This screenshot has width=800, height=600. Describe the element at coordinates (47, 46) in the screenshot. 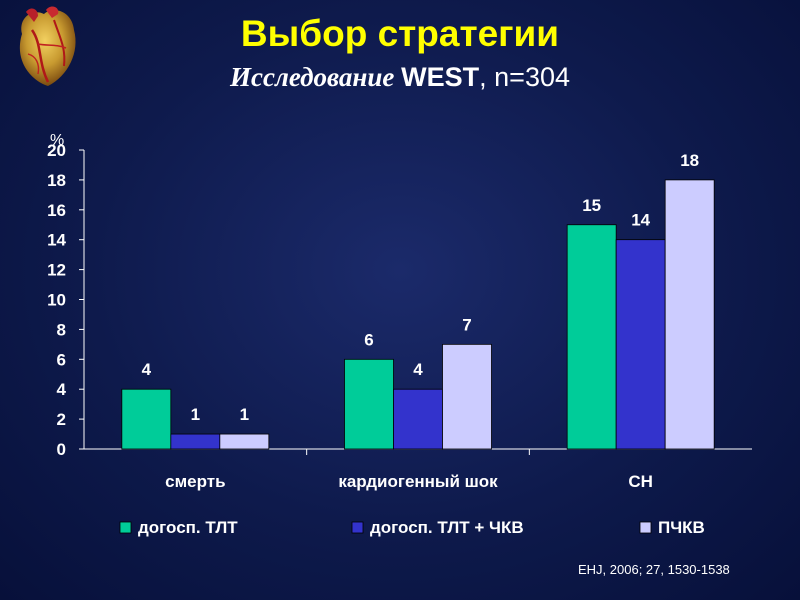

I see `heart-icon` at that location.